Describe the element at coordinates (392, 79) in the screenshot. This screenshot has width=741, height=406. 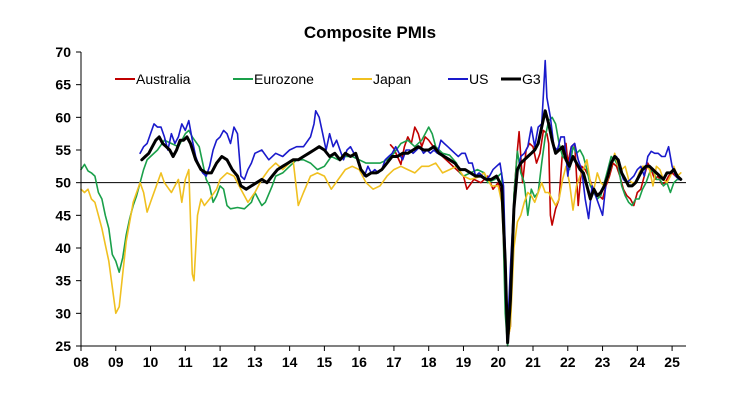
I see `legend-label-japan: Japan` at that location.